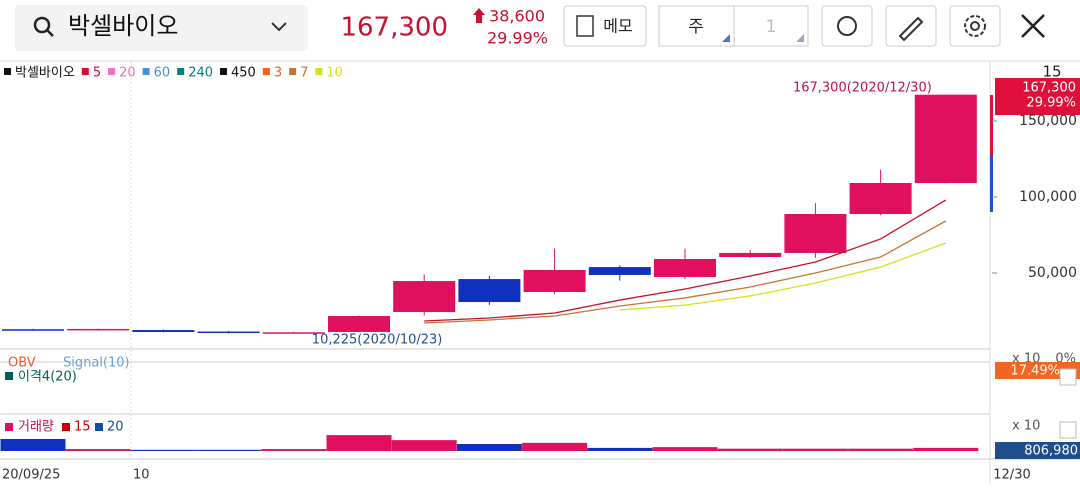  What do you see at coordinates (22, 363) in the screenshot?
I see `obv-label: OBV` at bounding box center [22, 363].